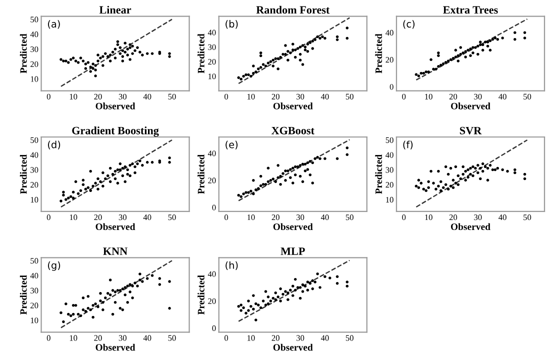 This screenshot has height=363, width=550. Describe the element at coordinates (293, 10) in the screenshot. I see `chart-title: Random Forest` at that location.